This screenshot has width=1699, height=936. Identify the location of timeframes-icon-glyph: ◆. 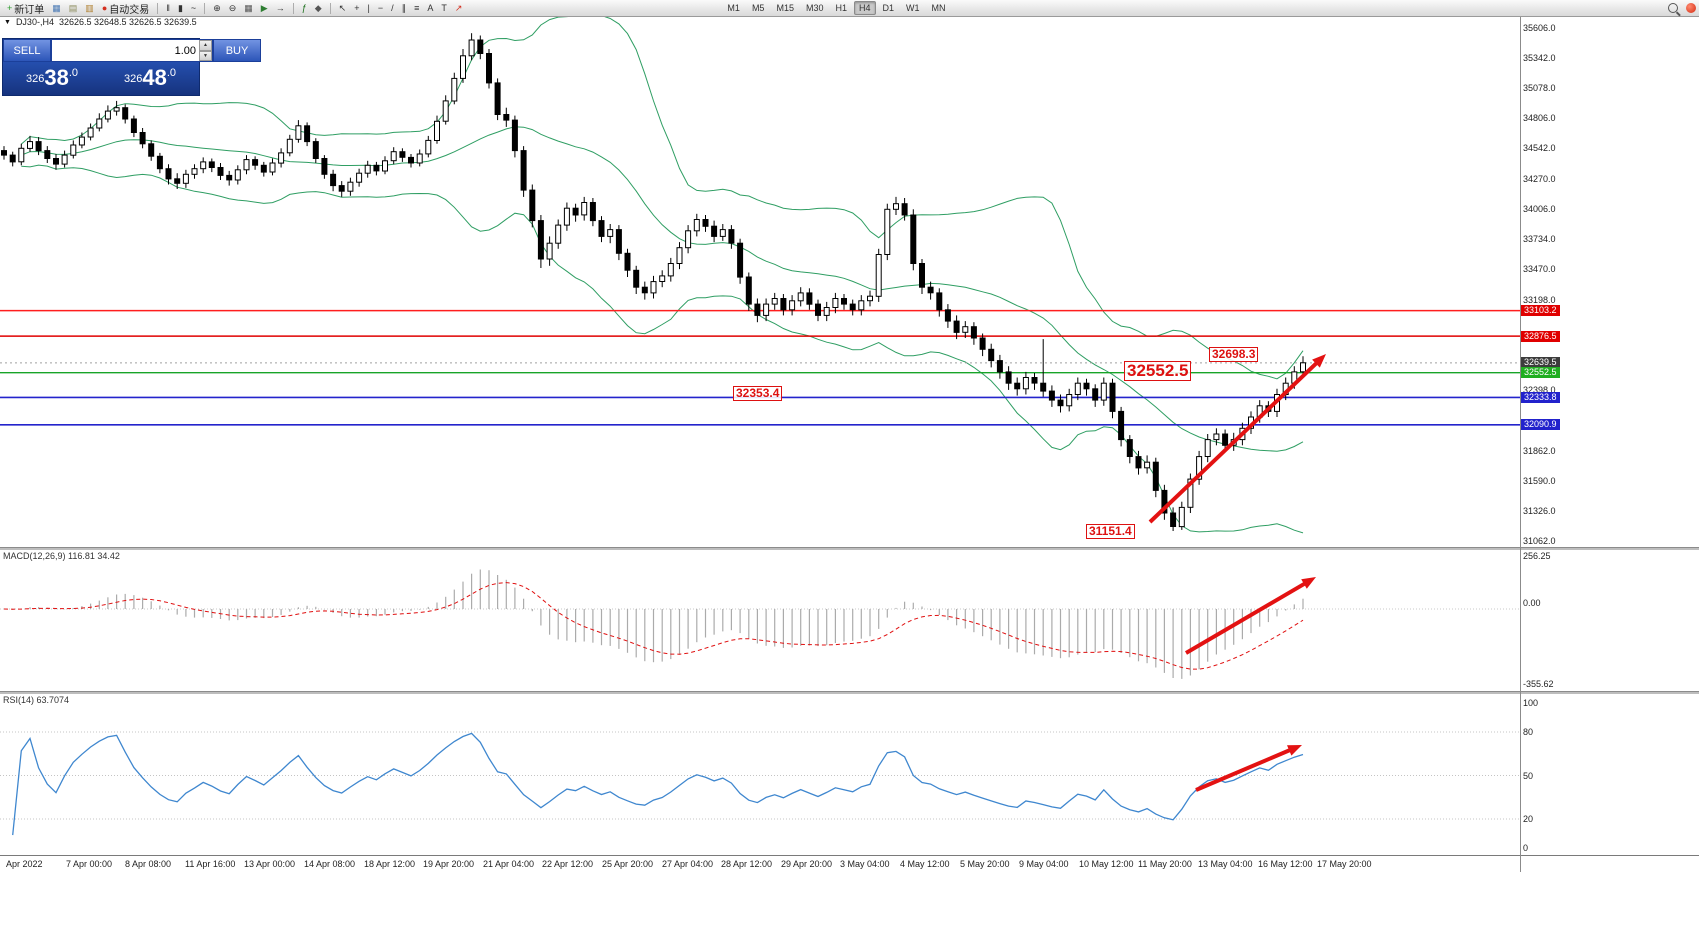
(318, 7).